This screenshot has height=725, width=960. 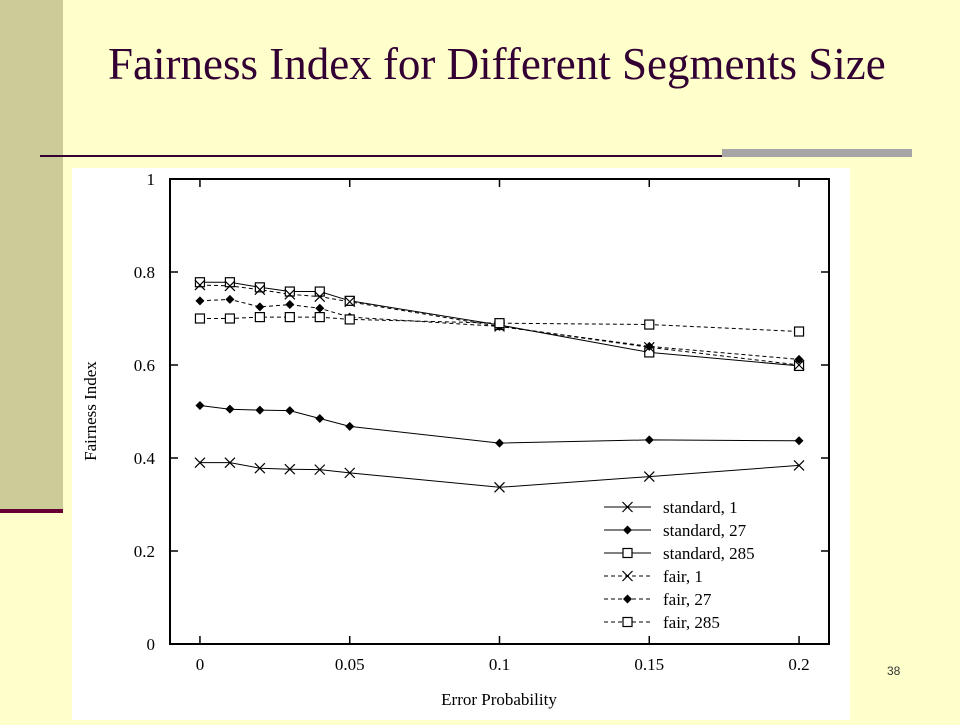 I want to click on legend-label: fair, 27, so click(x=687, y=599).